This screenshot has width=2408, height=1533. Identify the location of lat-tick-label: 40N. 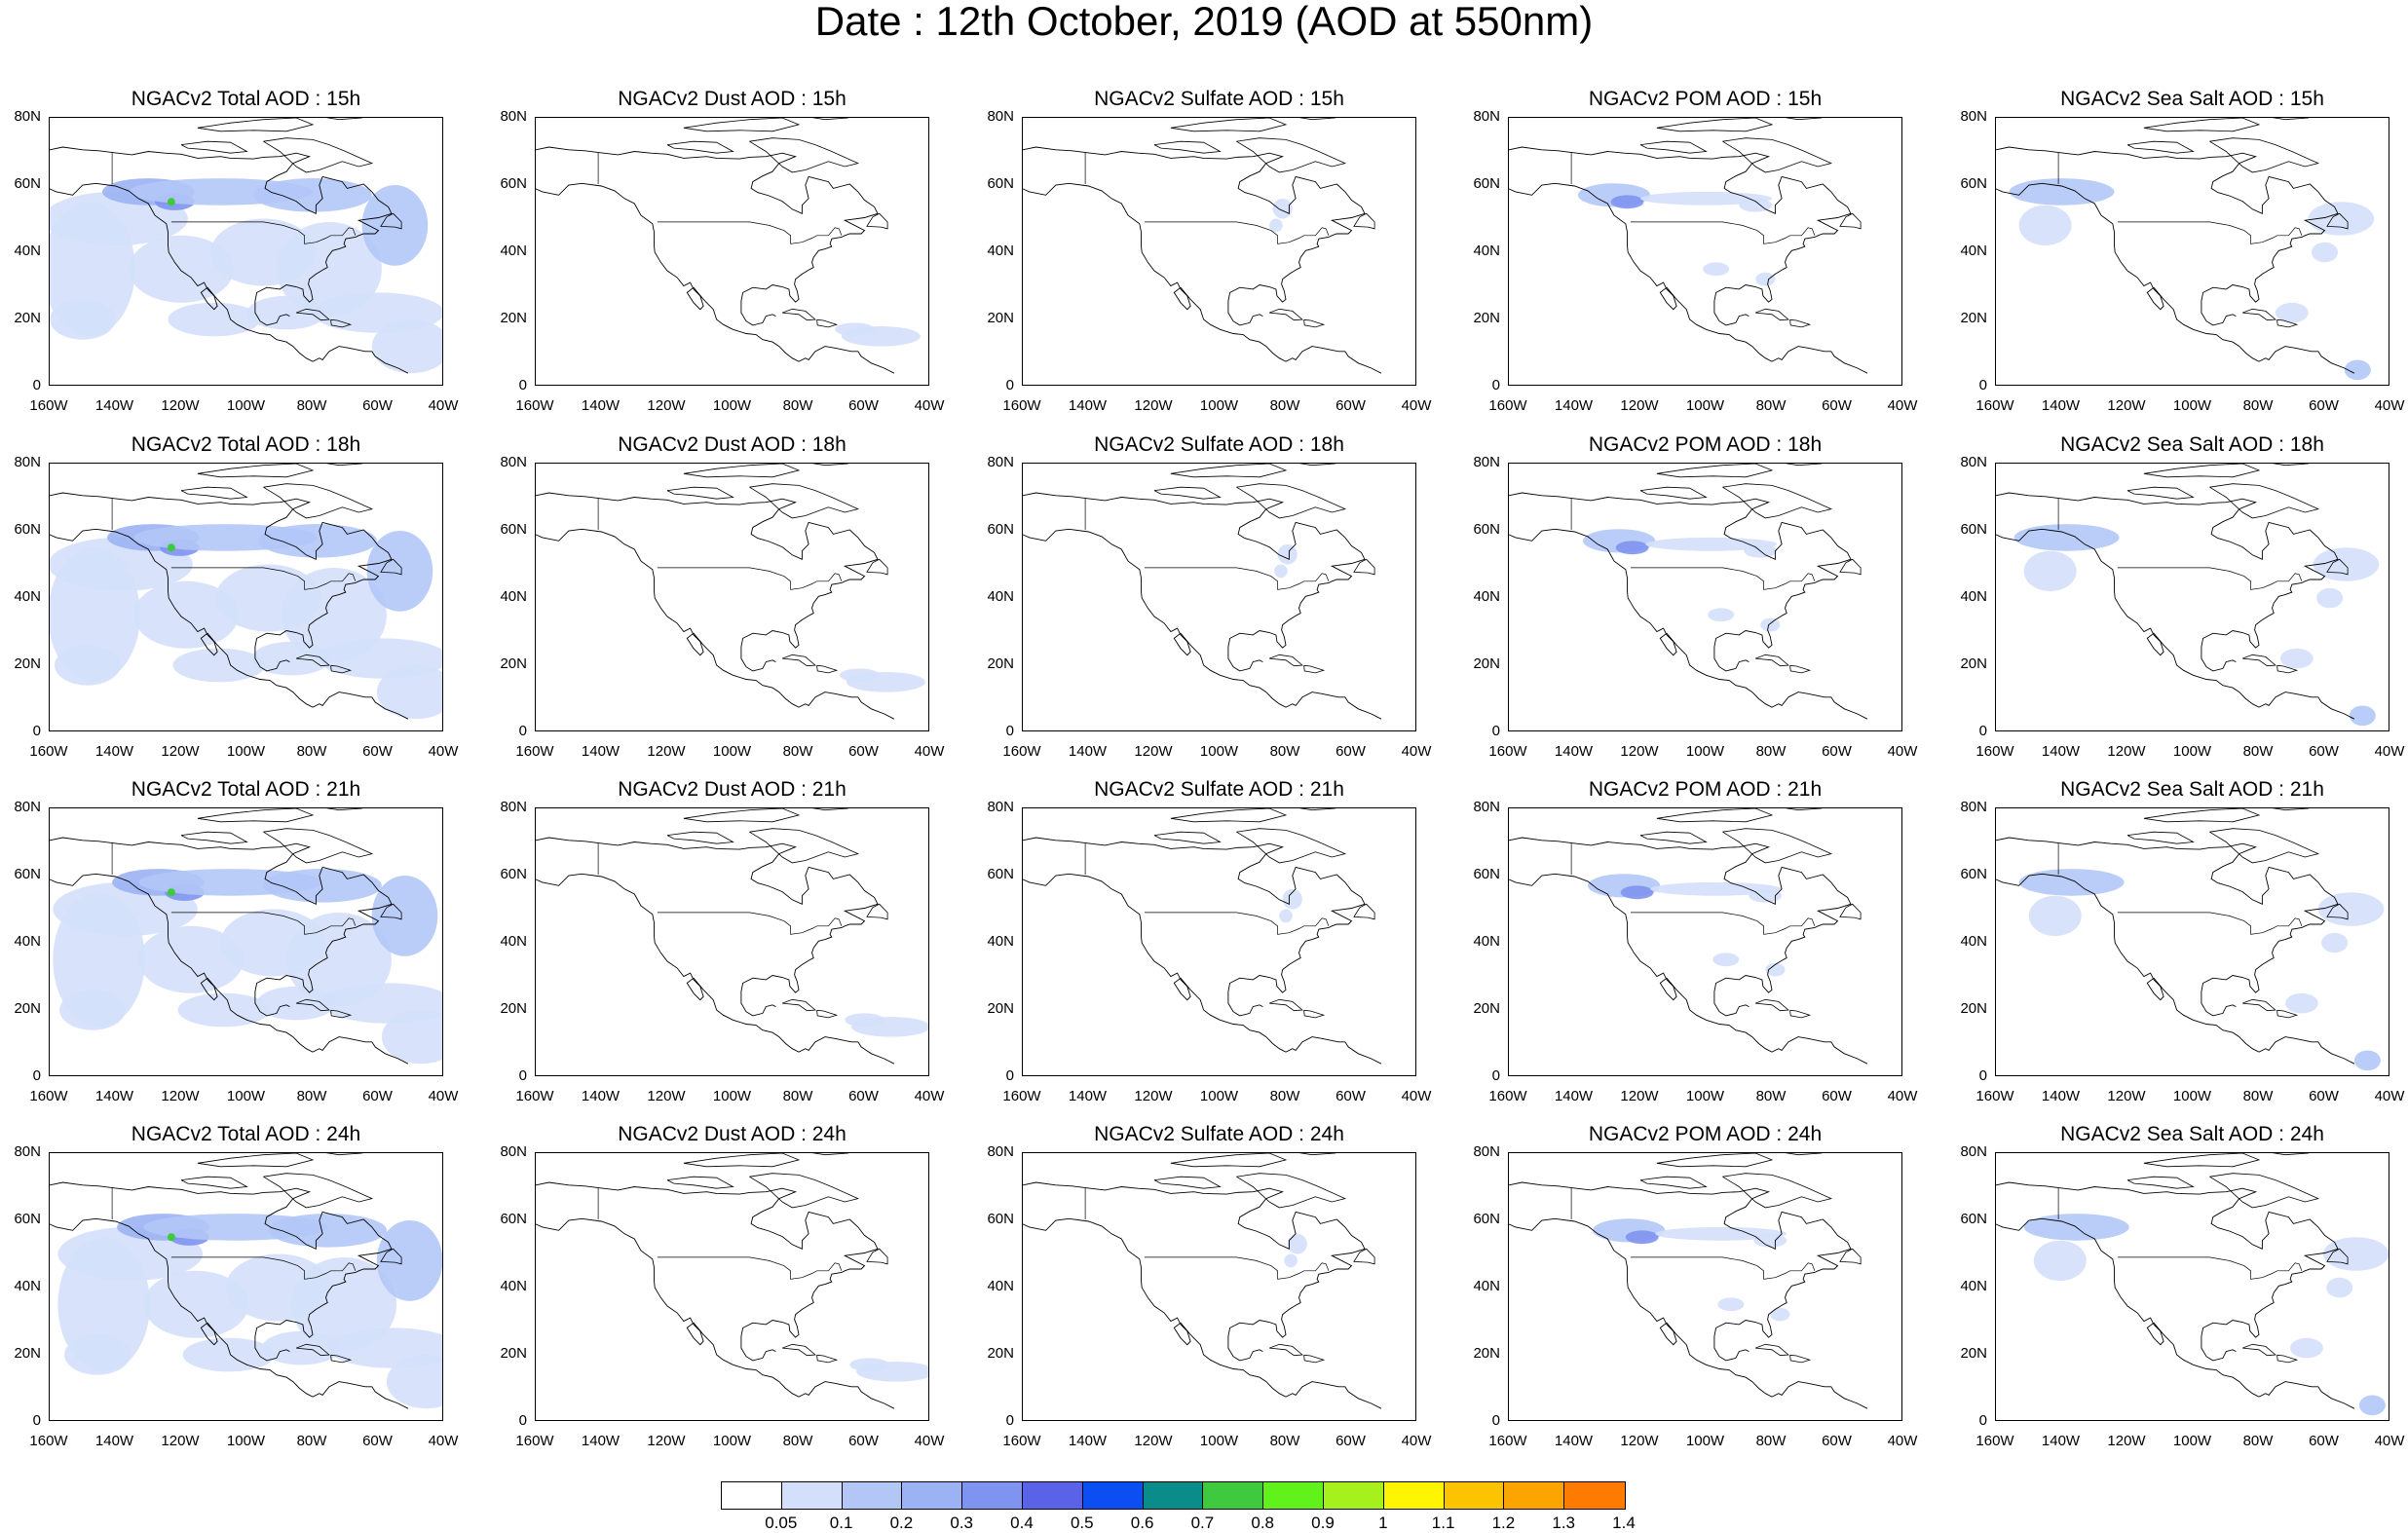
(1486, 1286).